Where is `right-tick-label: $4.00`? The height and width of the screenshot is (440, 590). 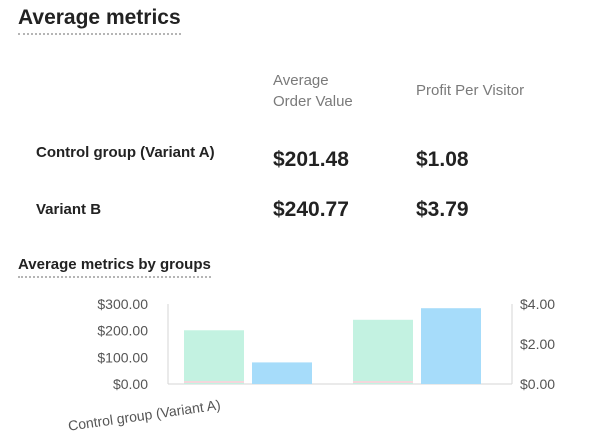 right-tick-label: $4.00 is located at coordinates (537, 304).